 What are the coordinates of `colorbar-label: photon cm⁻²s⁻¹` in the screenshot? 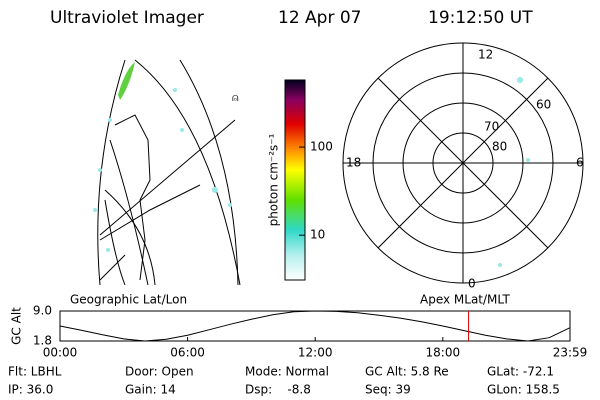 It's located at (274, 179).